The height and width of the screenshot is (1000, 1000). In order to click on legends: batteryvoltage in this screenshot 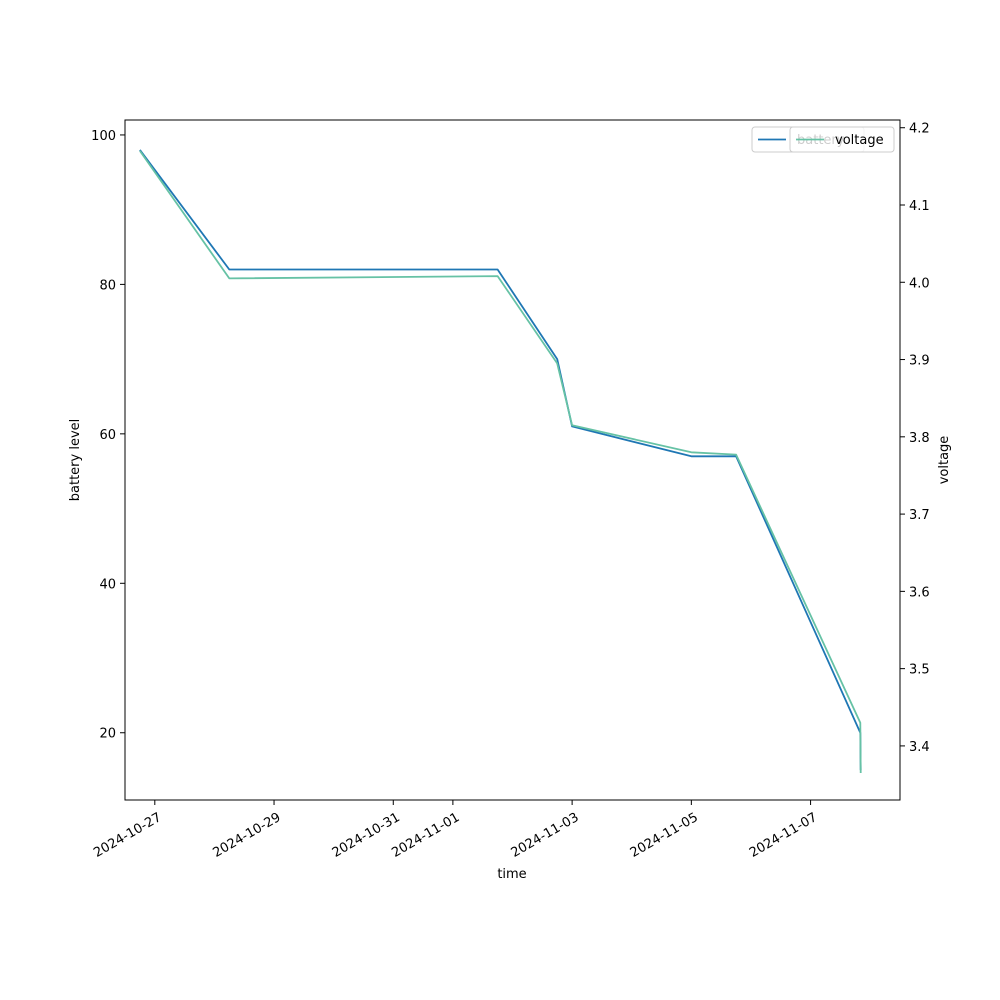, I will do `click(823, 139)`.